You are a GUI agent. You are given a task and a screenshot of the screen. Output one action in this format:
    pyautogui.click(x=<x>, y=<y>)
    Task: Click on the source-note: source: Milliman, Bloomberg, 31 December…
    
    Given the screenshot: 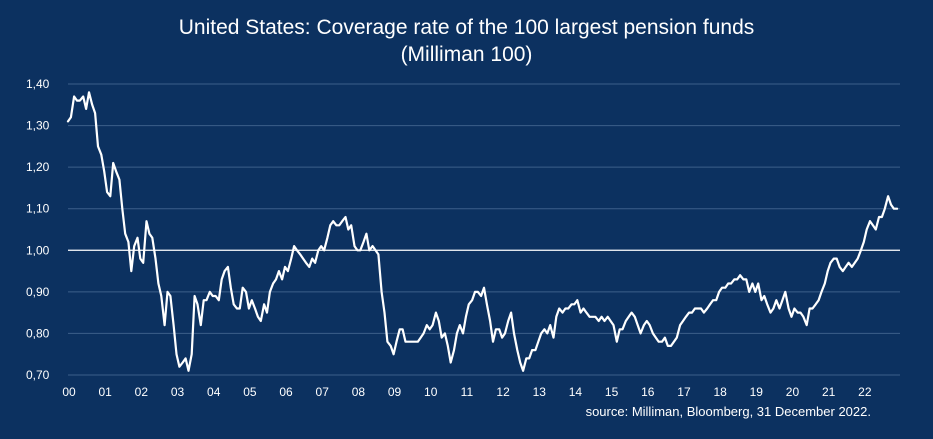 What is the action you would take?
    pyautogui.click(x=728, y=411)
    